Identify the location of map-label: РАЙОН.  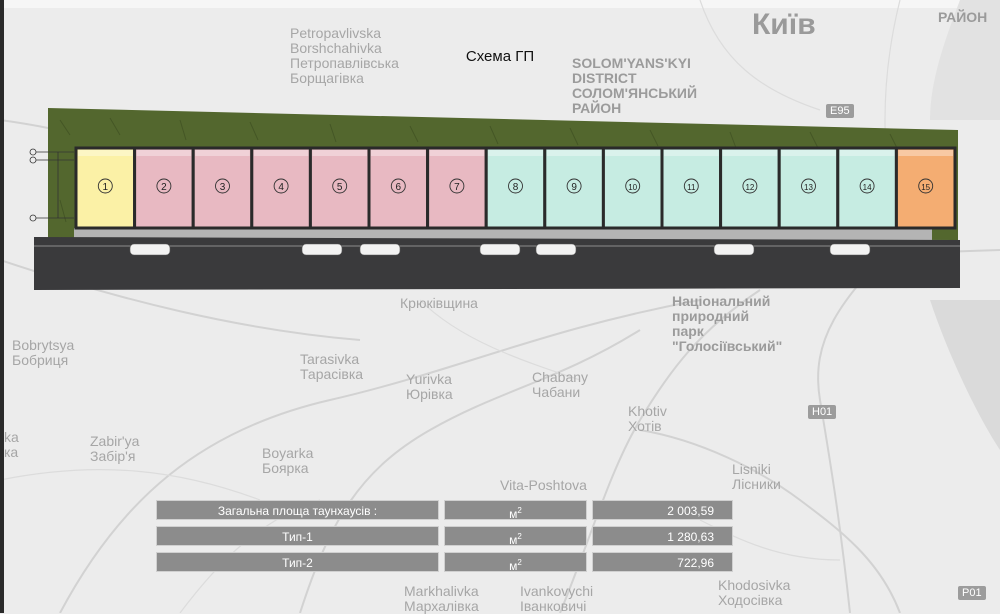
(963, 17).